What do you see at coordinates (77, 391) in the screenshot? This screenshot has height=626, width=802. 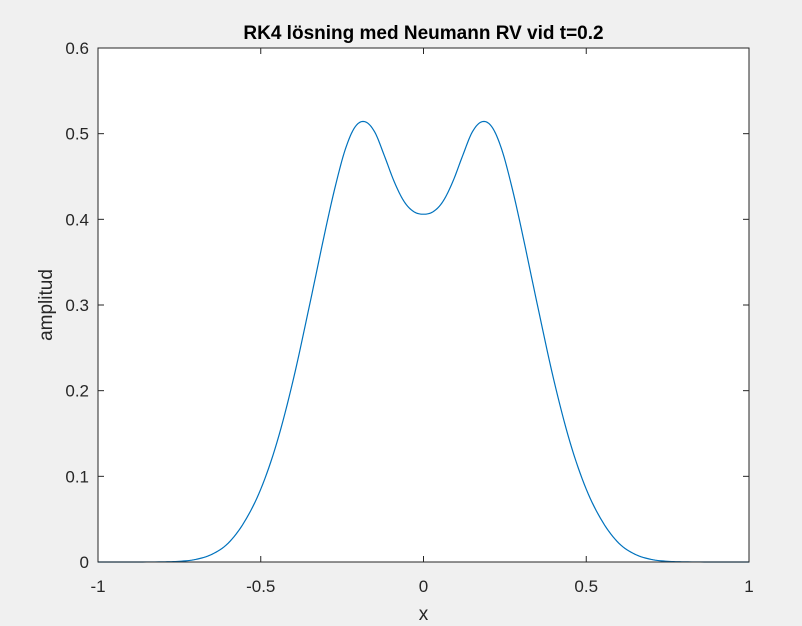 I see `y-tick-label: 0.2` at bounding box center [77, 391].